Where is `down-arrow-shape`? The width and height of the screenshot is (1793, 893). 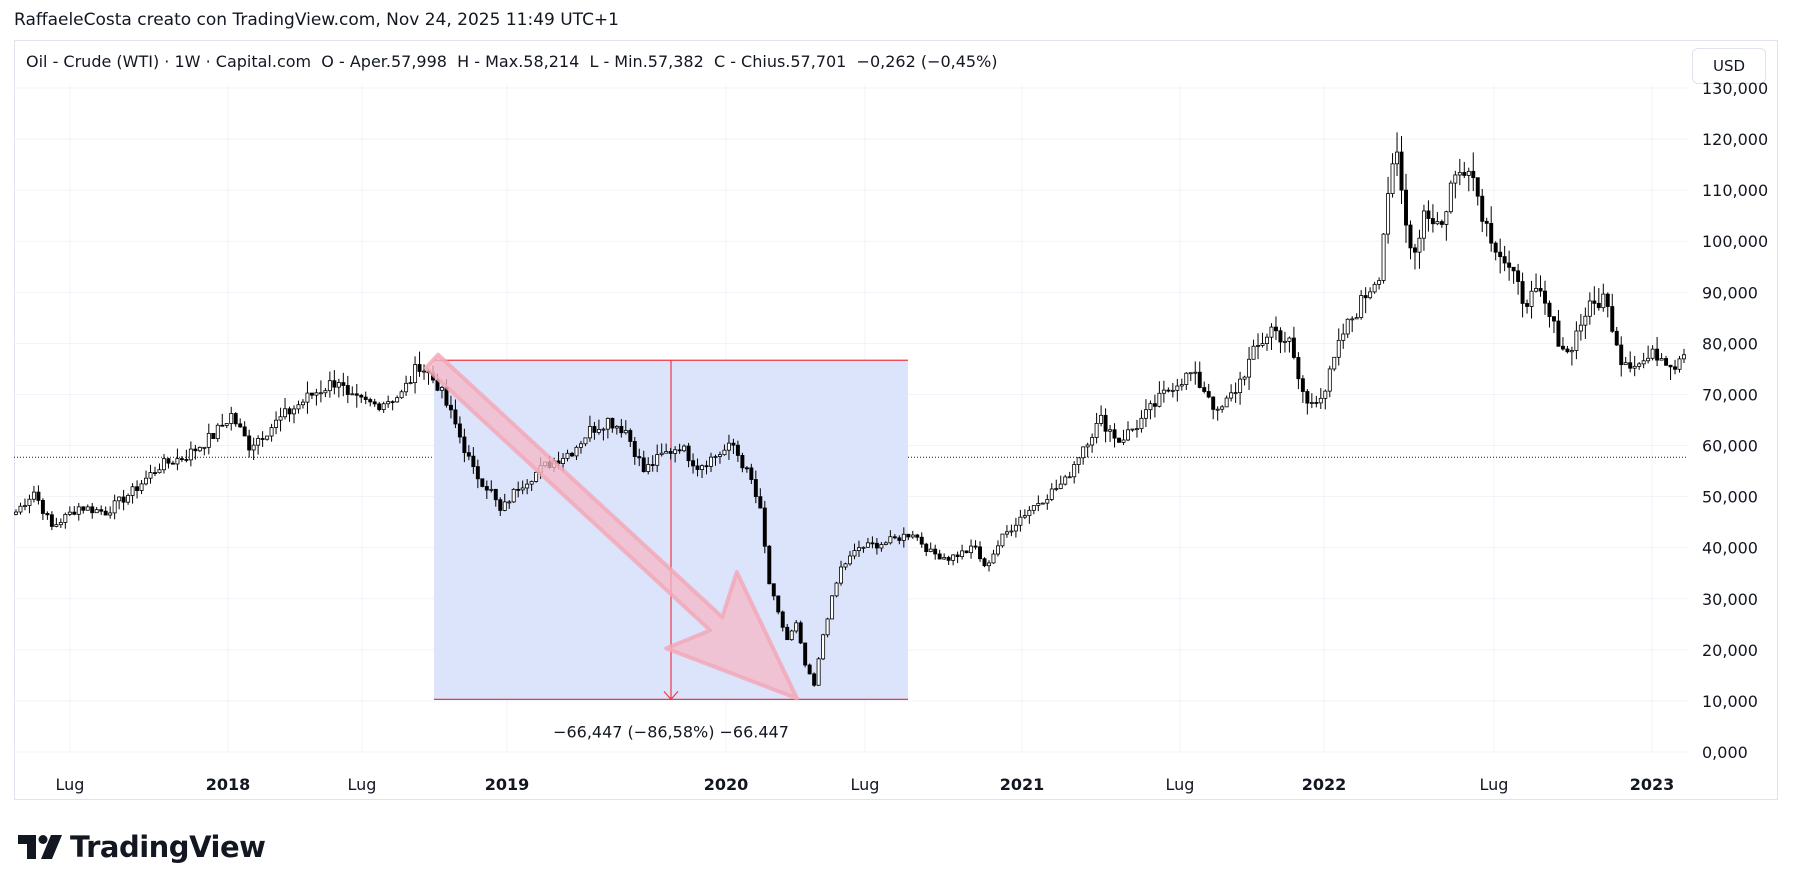 down-arrow-shape is located at coordinates (611, 526).